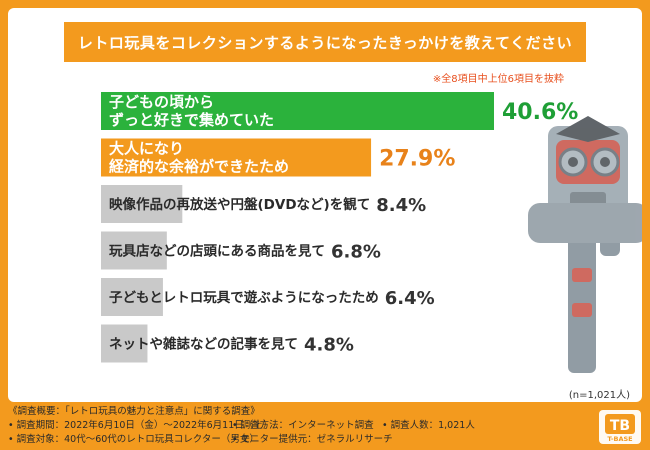  Describe the element at coordinates (133, 439) in the screenshot. I see `survey-target: • 調査対象：40代～60代のレトロ玩具コレクター（男女）` at that location.